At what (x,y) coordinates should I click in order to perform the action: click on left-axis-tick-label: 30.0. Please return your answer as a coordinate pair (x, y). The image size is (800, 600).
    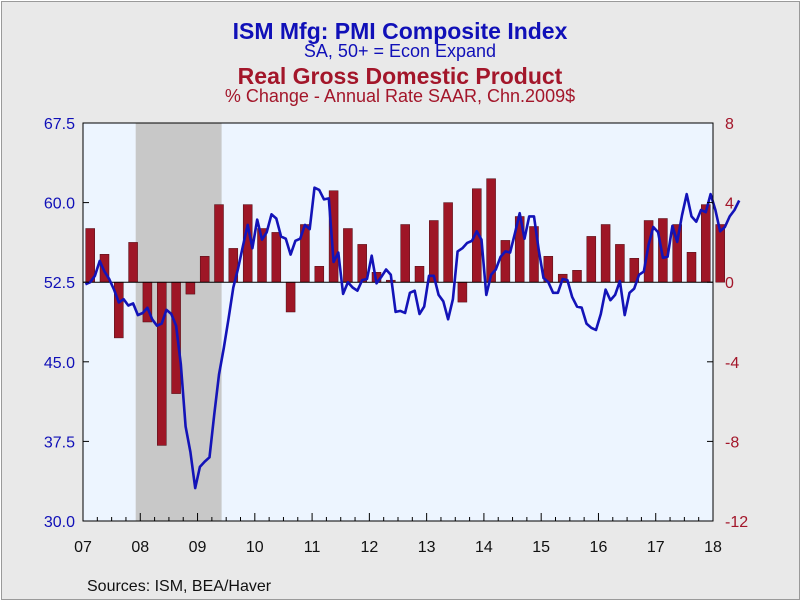
    Looking at the image, I should click on (59, 522).